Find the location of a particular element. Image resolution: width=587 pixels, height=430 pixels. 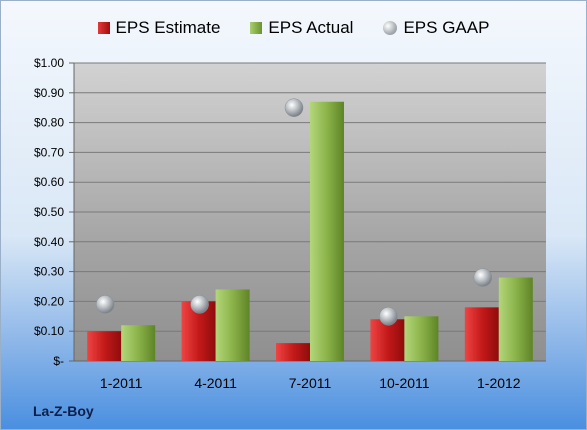

x-axis: 1-2011 4-2011 7-2011 10-2011 1-2012 is located at coordinates (310, 383).